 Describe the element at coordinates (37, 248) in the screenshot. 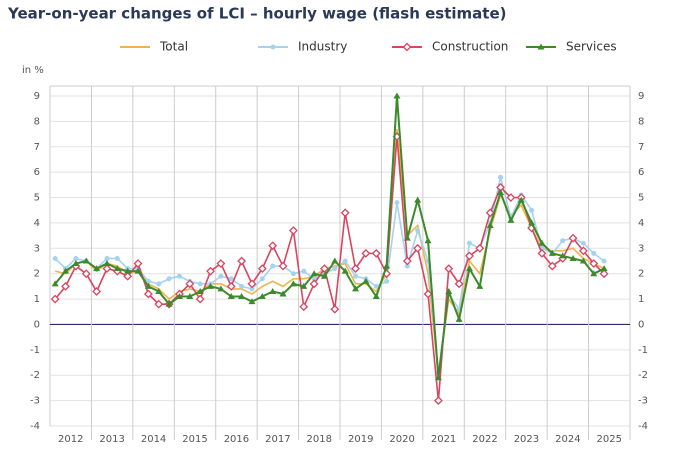

I see `y-tick-label: 3` at that location.